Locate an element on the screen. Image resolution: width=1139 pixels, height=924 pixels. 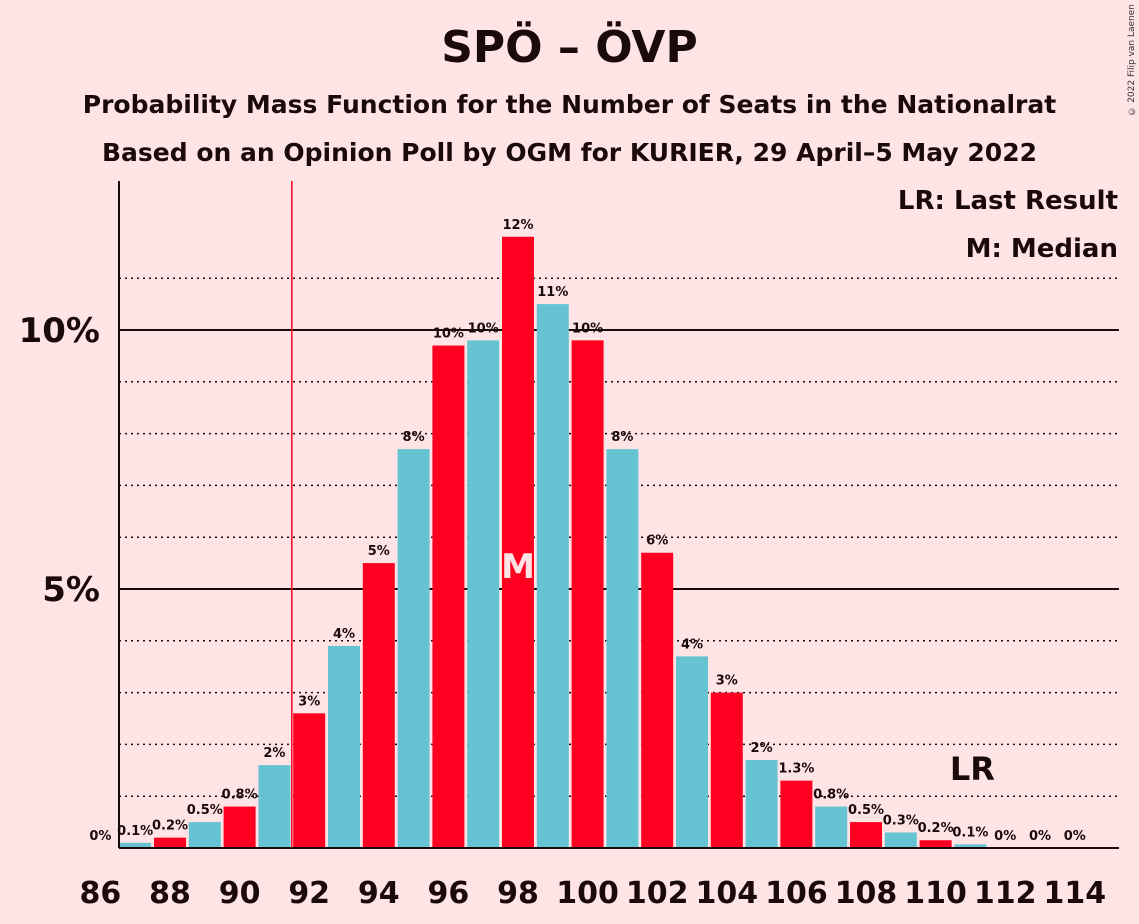
x-tick-label: 96 is located at coordinates (449, 893).